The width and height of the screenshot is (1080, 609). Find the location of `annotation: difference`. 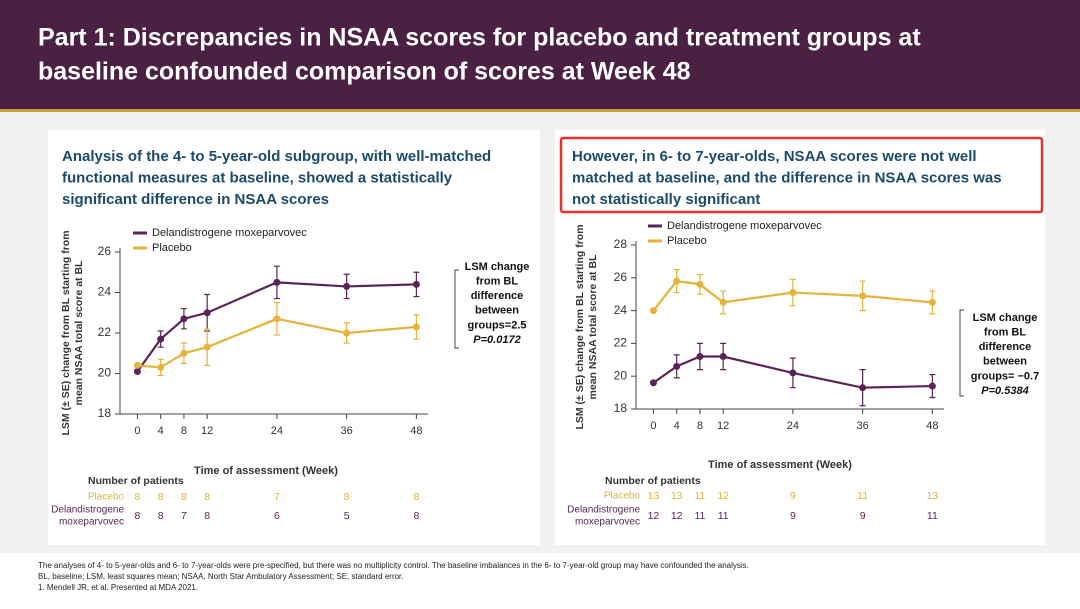

annotation: difference is located at coordinates (1005, 347).